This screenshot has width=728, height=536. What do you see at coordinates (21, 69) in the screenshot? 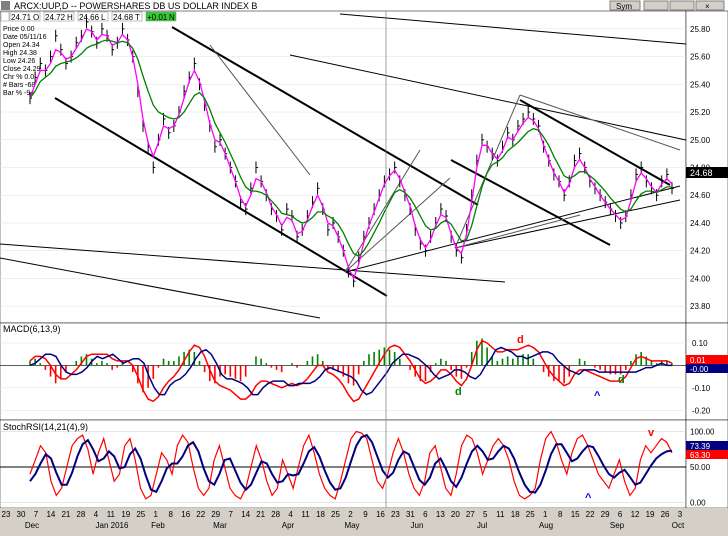
I see `info-line: Close 24.29` at bounding box center [21, 69].